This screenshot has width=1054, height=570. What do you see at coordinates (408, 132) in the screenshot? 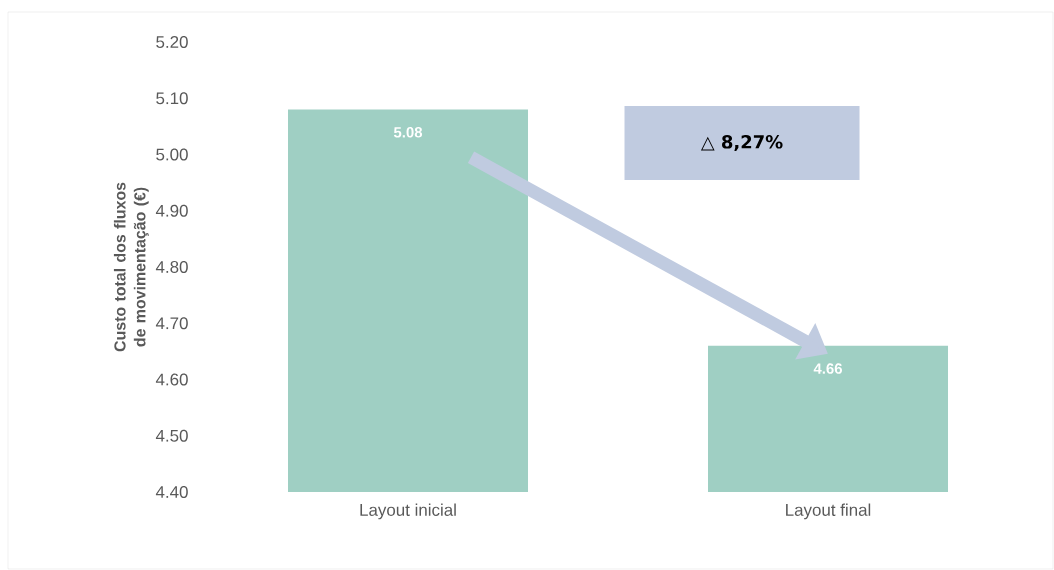
I see `data-label: 5.08` at bounding box center [408, 132].